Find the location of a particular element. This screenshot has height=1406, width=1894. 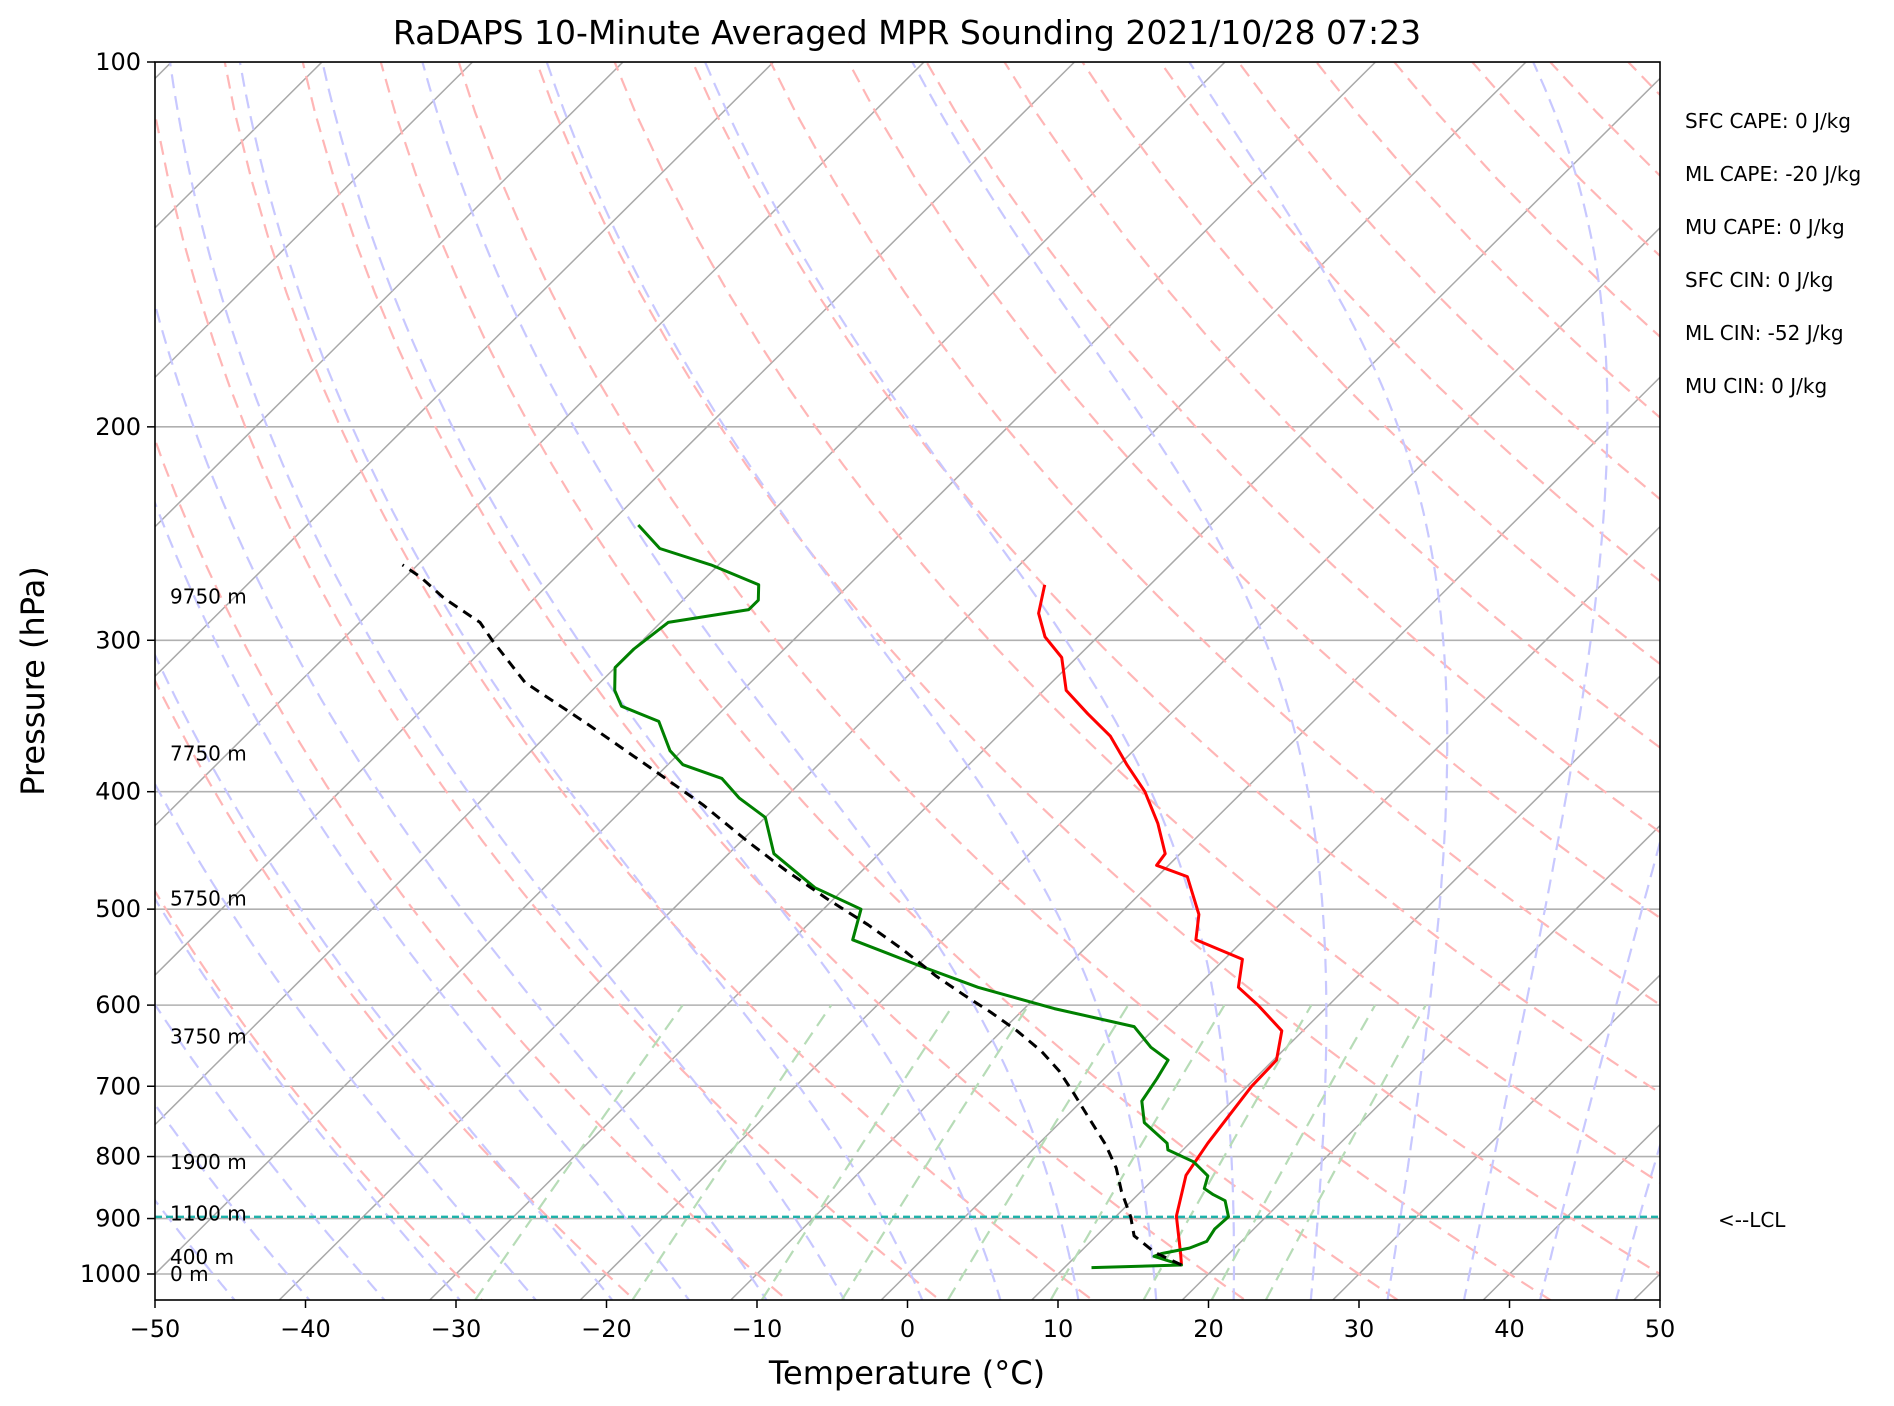

x-tick-label: −30 is located at coordinates (456, 1329).